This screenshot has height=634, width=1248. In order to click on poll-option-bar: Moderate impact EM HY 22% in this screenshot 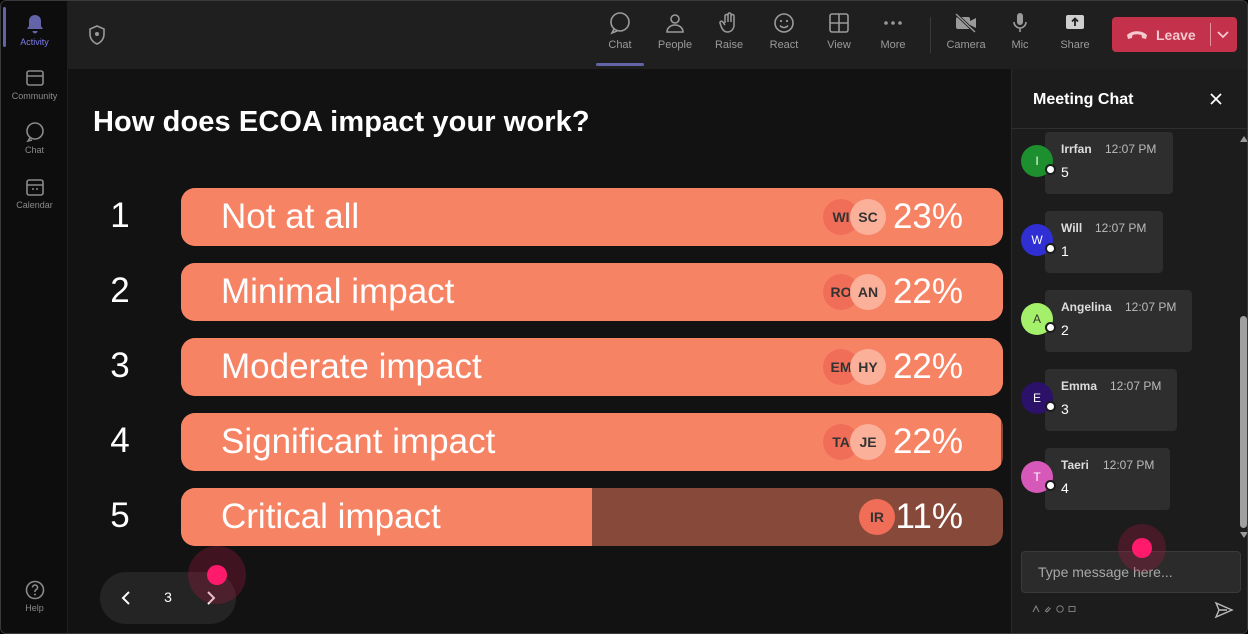, I will do `click(592, 367)`.